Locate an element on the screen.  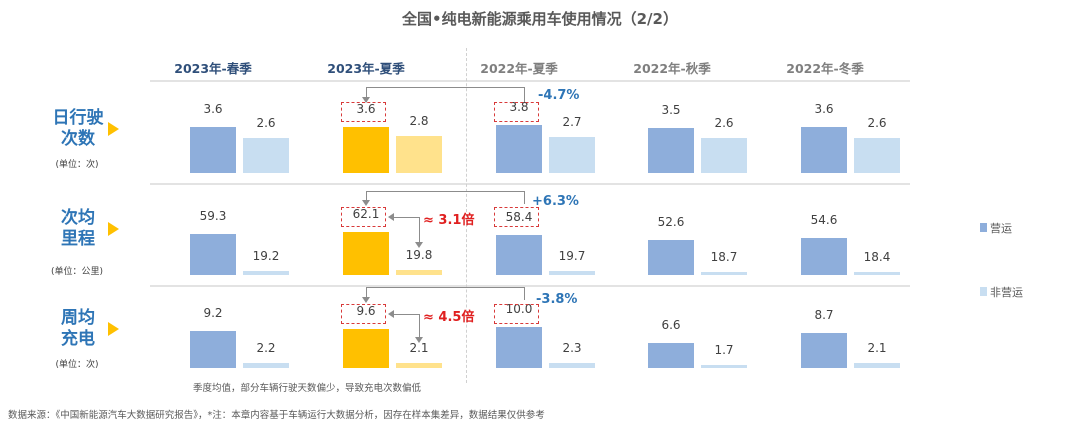
column-header: 2022年-秋季 is located at coordinates (672, 68).